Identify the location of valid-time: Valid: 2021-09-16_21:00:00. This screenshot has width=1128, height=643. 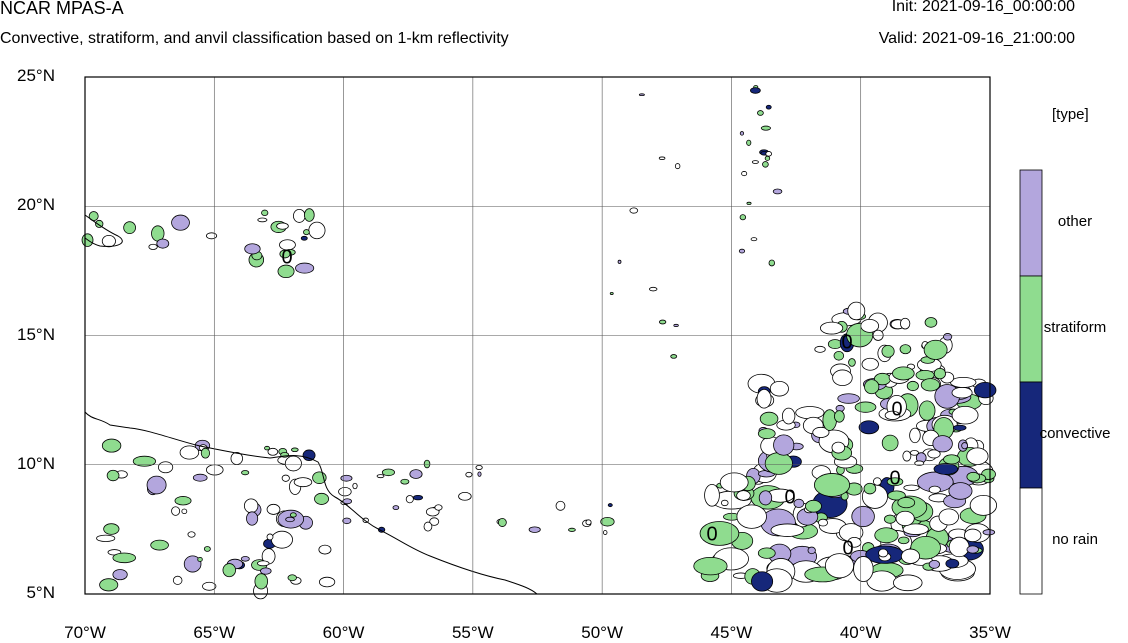
(976, 38).